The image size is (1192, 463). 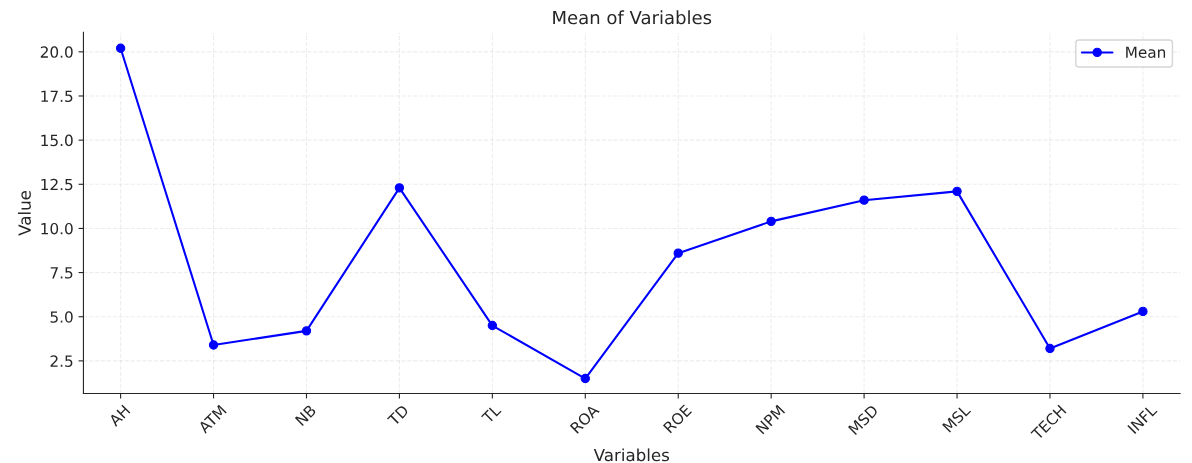 I want to click on y-tick-label: 17.5, so click(x=57, y=96).